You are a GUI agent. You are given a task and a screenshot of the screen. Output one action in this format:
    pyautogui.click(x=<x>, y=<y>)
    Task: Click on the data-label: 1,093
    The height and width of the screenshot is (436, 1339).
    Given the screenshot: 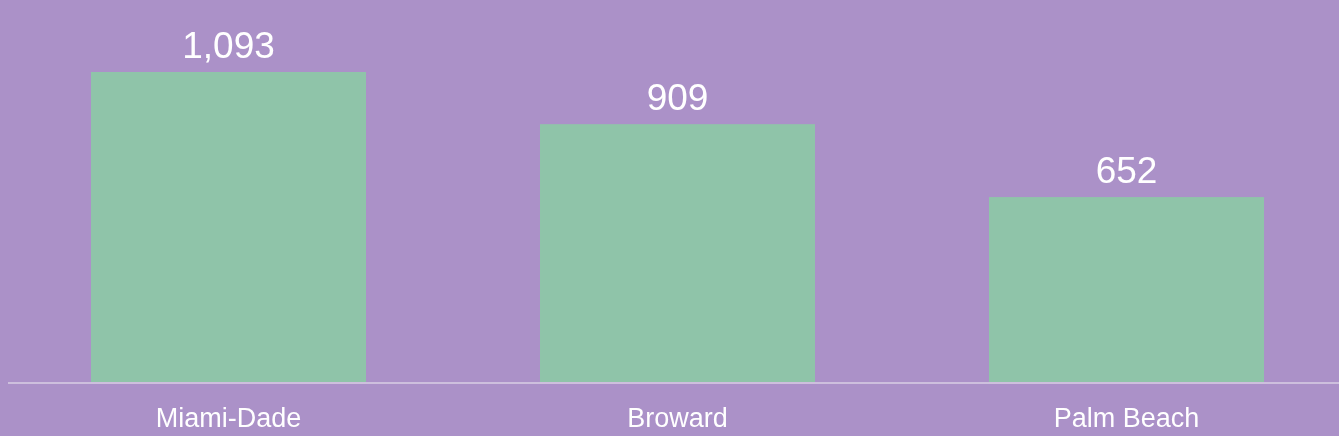 What is the action you would take?
    pyautogui.click(x=228, y=45)
    